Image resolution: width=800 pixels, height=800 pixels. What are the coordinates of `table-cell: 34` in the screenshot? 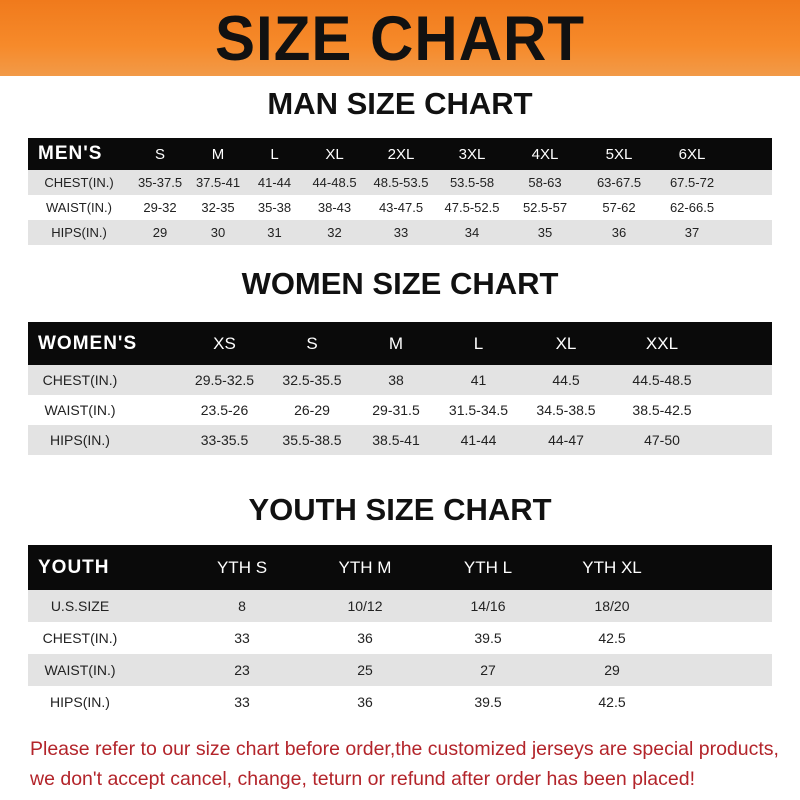 It's located at (472, 232).